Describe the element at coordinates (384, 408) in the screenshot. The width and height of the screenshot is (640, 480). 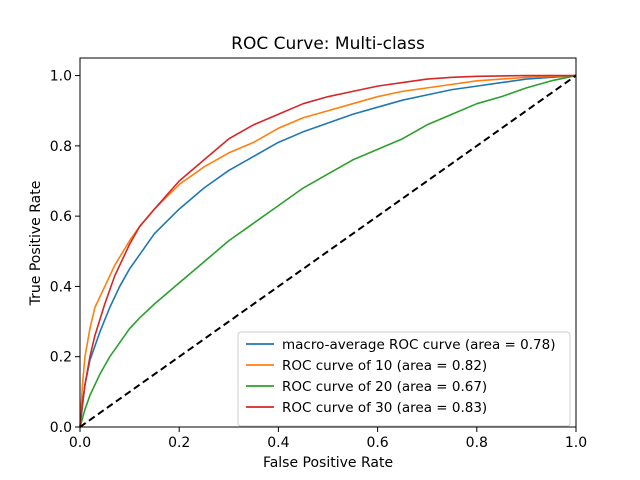
I see `legend-entry-label: ROC curve of 30 (area = 0.83)` at that location.